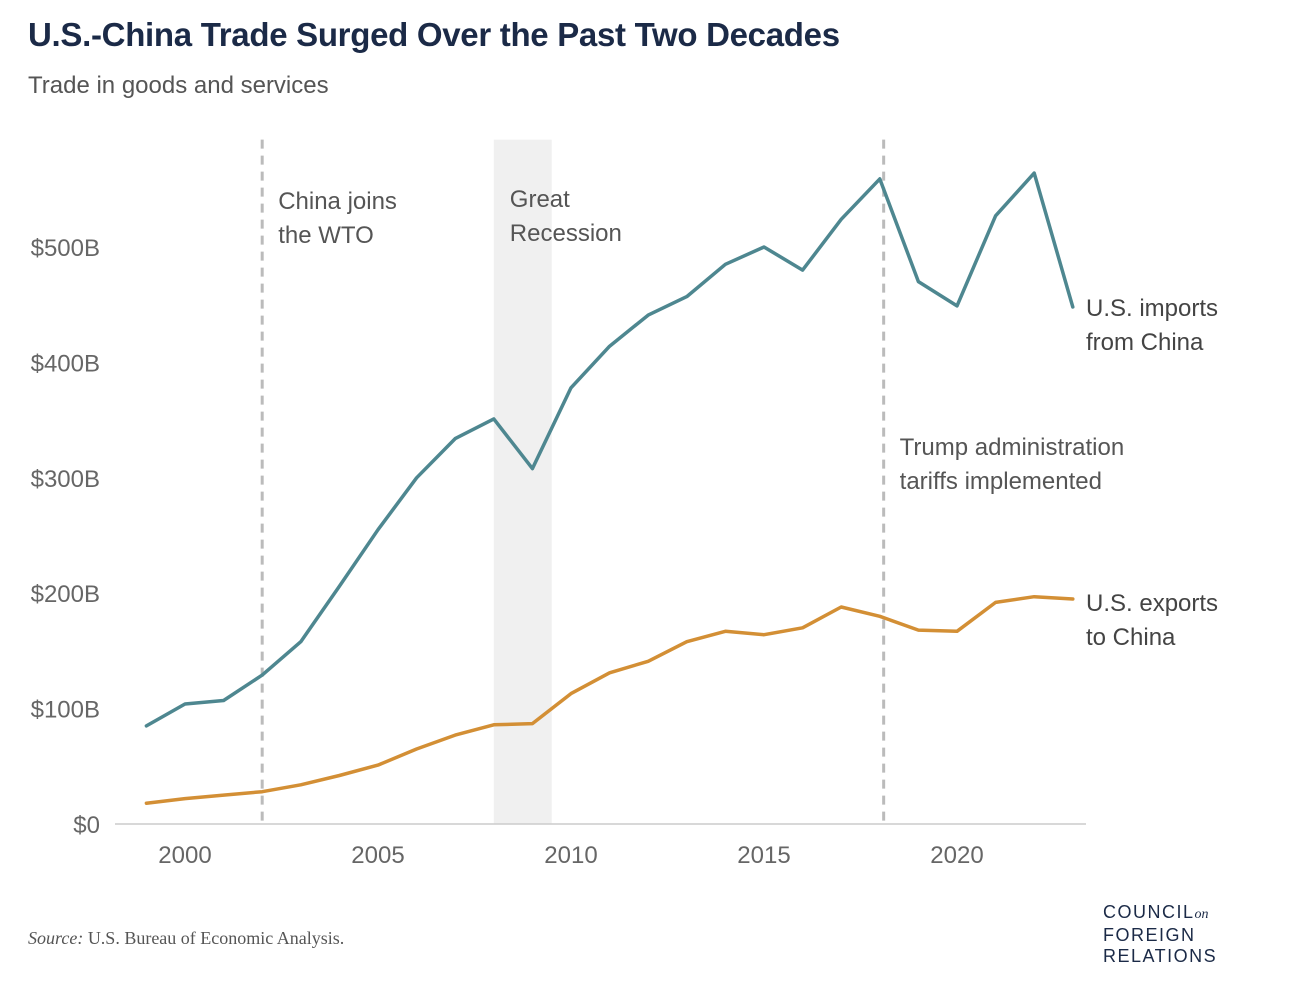 The height and width of the screenshot is (1004, 1314). I want to click on x-tick-label-2010: 2010, so click(570, 855).